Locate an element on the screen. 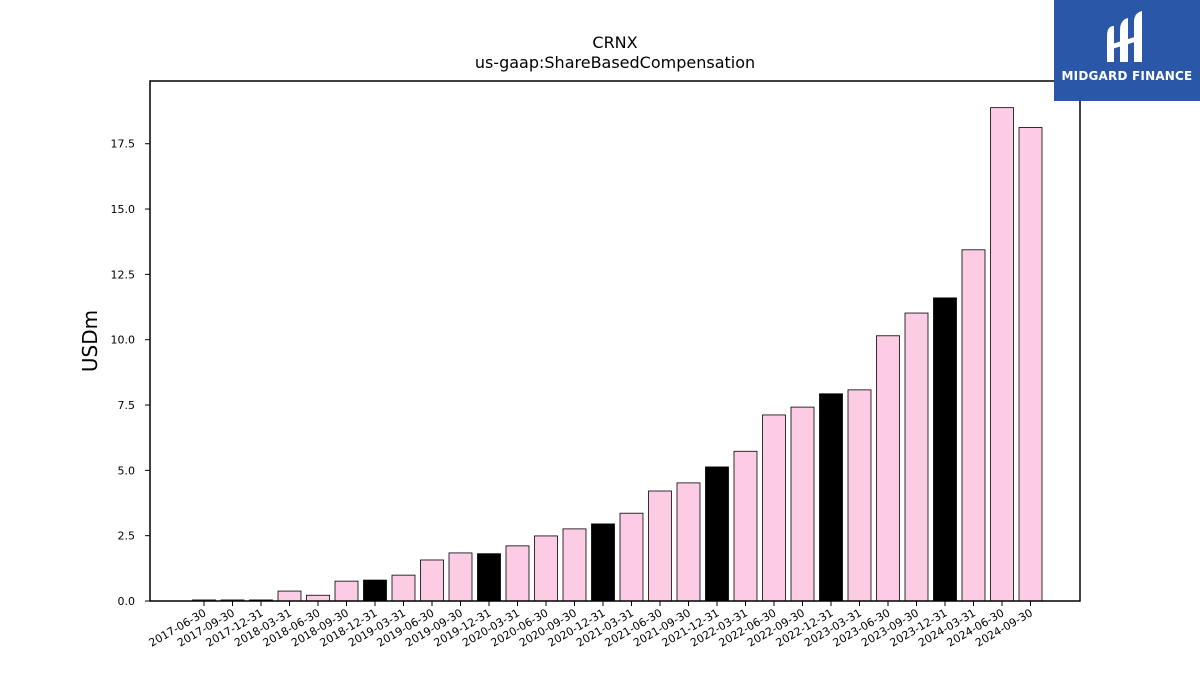  y-tick-label: 7.5 is located at coordinates (127, 405).